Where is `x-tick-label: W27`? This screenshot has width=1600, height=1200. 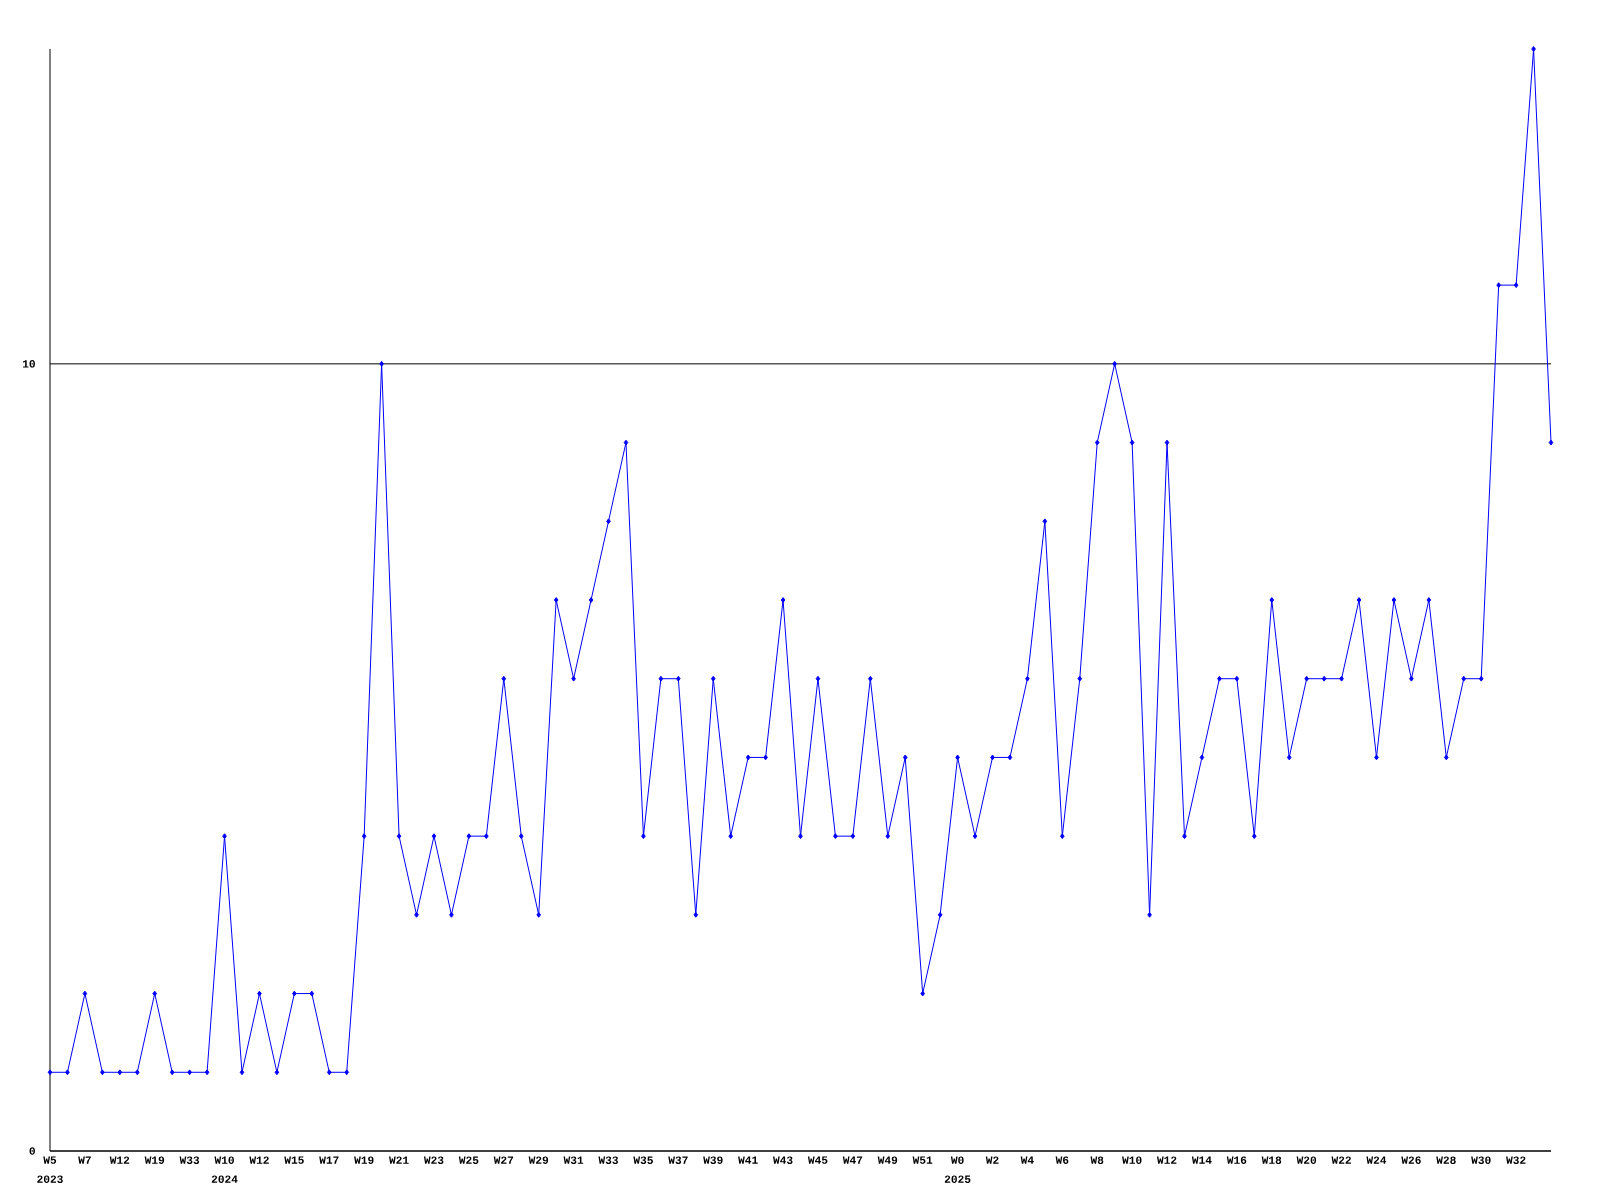
x-tick-label: W27 is located at coordinates (503, 1160).